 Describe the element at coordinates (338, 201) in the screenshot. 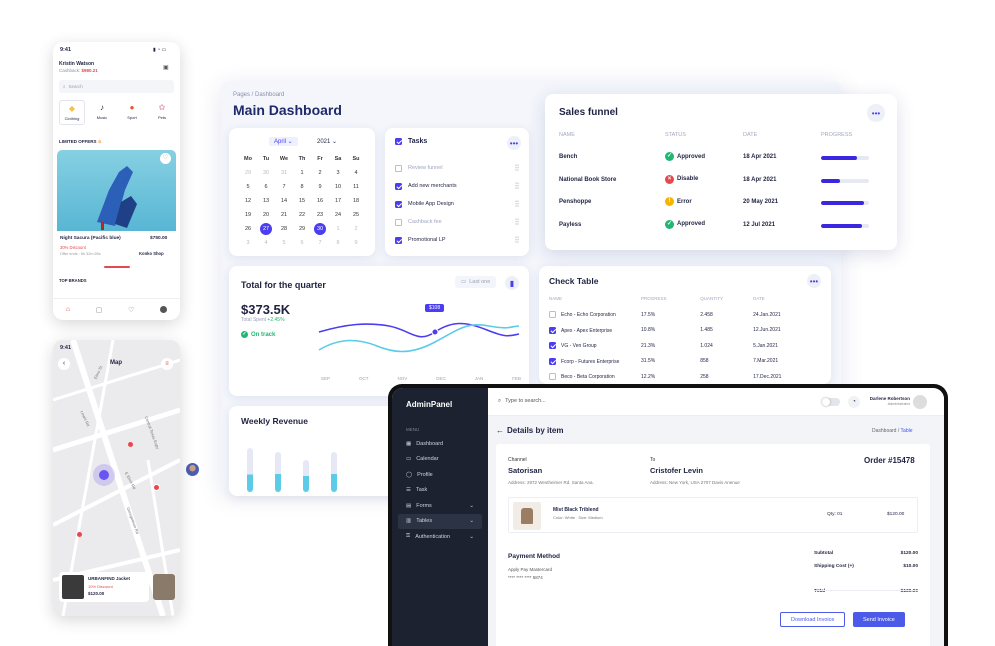

I see `calendar-day: 17` at that location.